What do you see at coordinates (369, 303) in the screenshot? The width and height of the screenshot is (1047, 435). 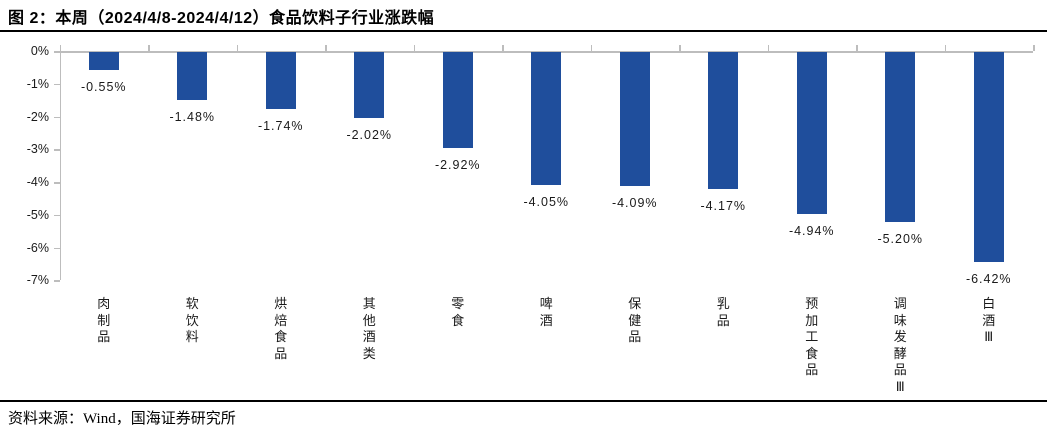 I see `category-char: 其` at bounding box center [369, 303].